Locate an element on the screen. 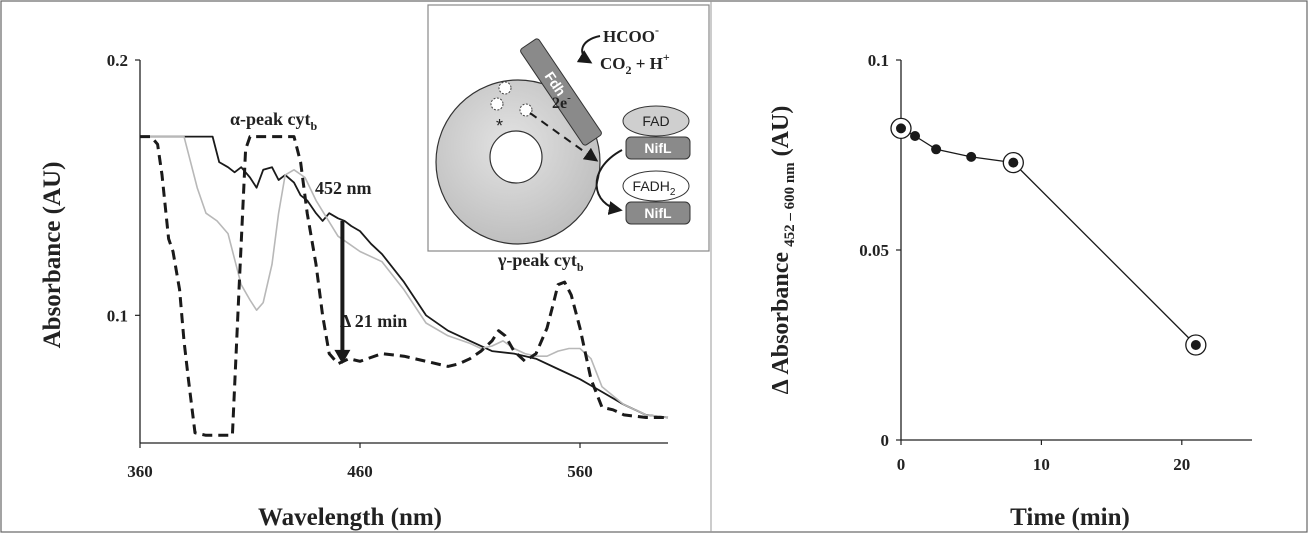 Image resolution: width=1308 pixels, height=533 pixels. formate-label: HCOO- is located at coordinates (631, 34).